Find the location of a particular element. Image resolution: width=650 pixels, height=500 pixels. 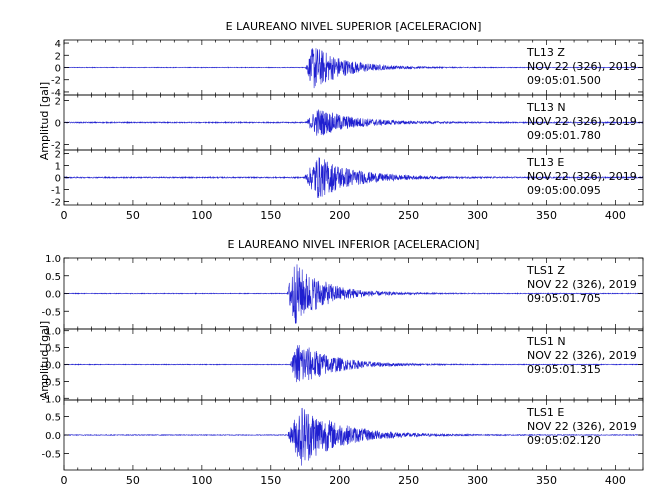

time-label: 09:05:00.095 is located at coordinates (564, 190).